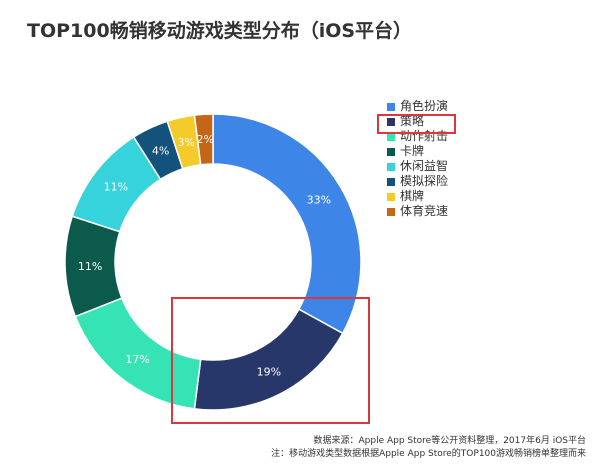  Describe the element at coordinates (424, 211) in the screenshot. I see `legend-label-7: 体育竞速` at that location.